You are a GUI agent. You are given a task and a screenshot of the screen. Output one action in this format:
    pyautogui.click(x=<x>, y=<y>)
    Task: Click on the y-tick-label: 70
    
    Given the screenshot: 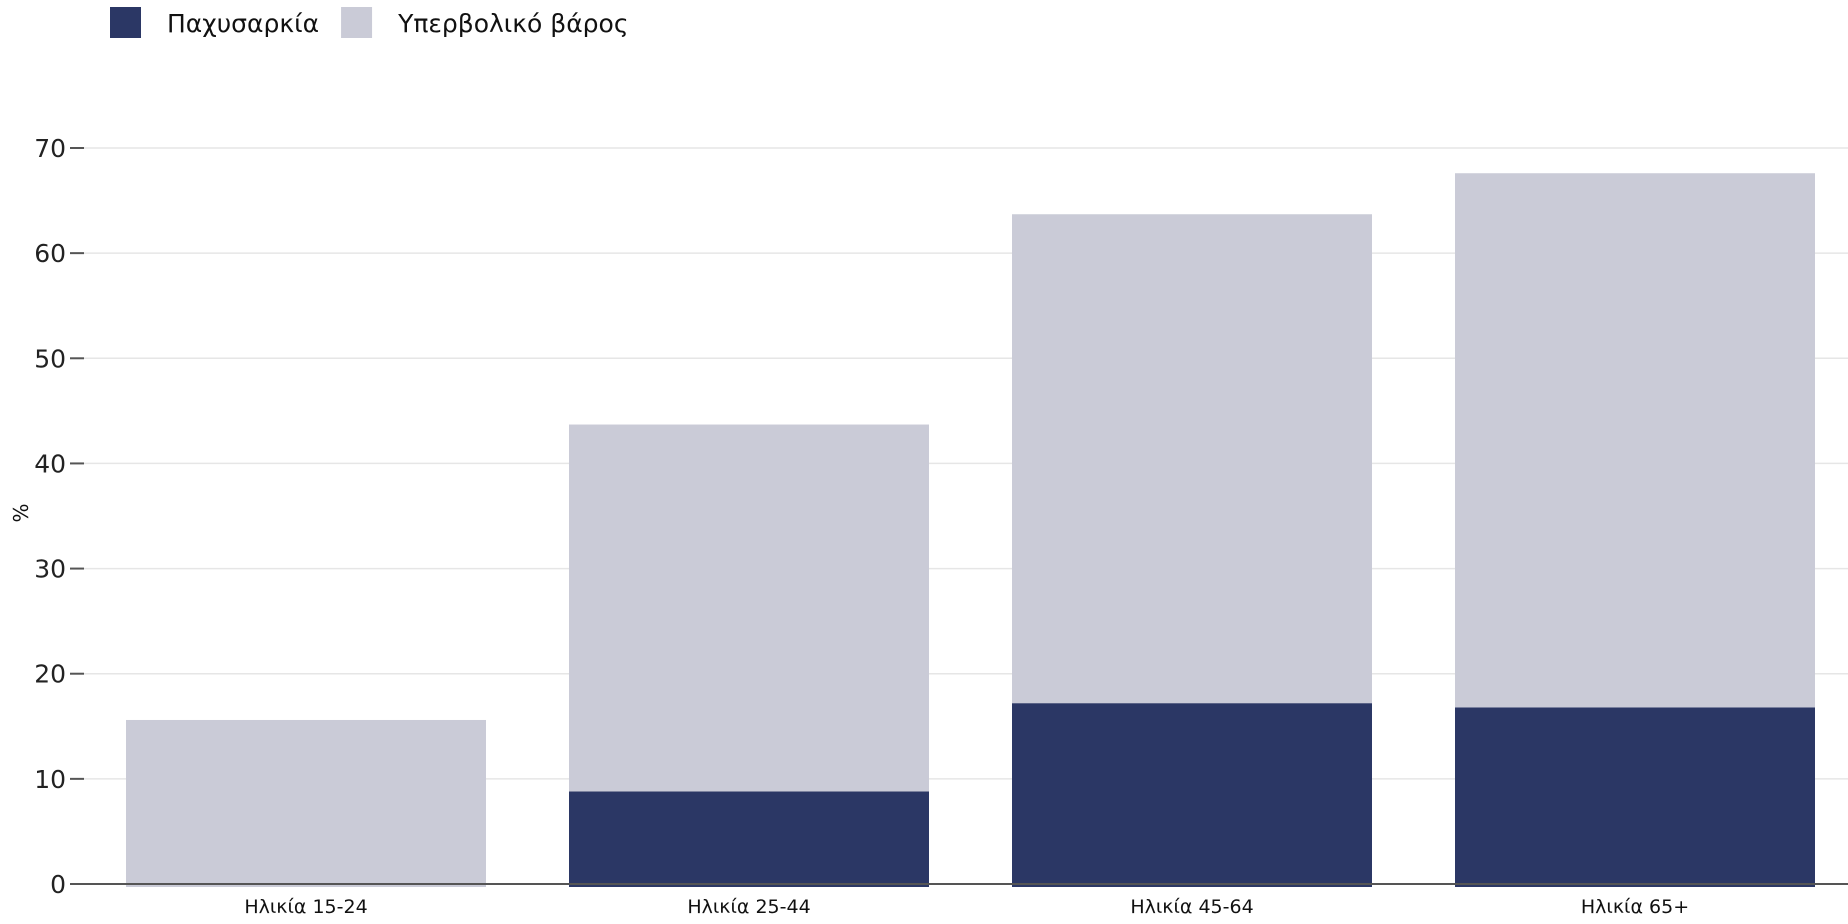 What is the action you would take?
    pyautogui.click(x=50, y=148)
    